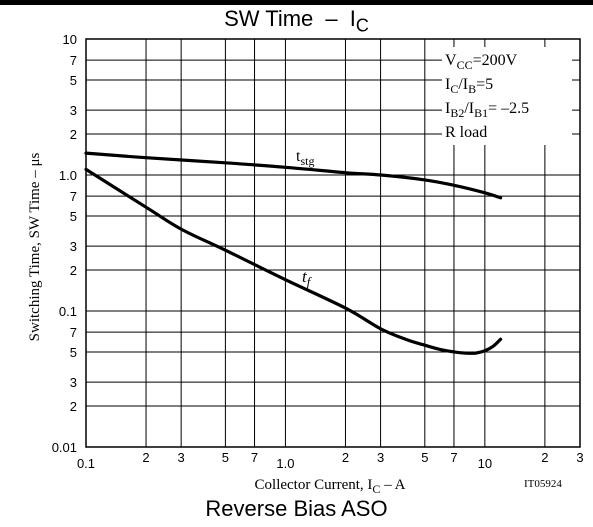 This screenshot has height=527, width=593. What do you see at coordinates (362, 25) in the screenshot?
I see `title-subscript: C` at bounding box center [362, 25].